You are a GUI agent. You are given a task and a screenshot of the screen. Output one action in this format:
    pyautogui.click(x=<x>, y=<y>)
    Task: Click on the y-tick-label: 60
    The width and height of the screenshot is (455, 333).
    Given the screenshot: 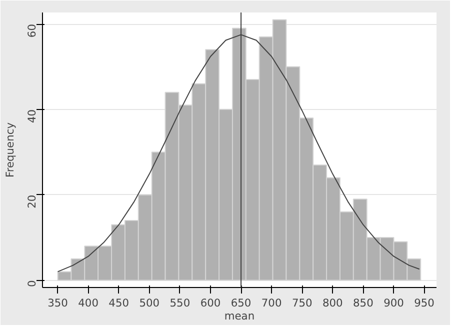 What is the action you would take?
    pyautogui.click(x=32, y=31)
    